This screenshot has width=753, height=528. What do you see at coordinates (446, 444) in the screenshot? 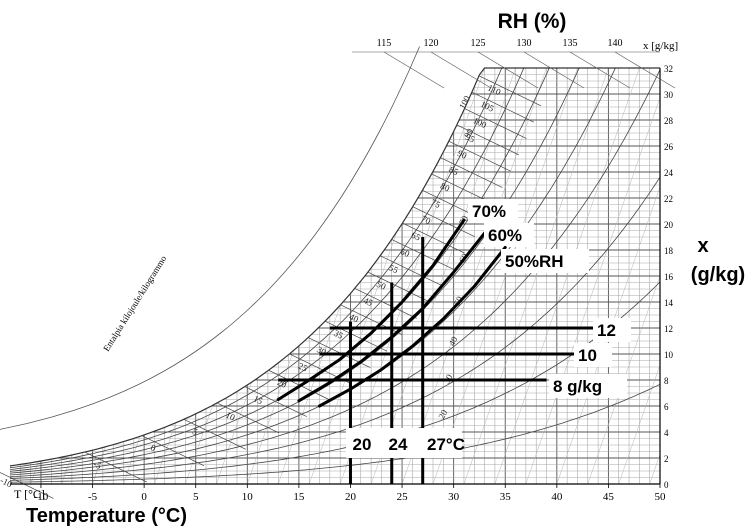
I see `vertical-marker-label: 27°C` at bounding box center [446, 444].